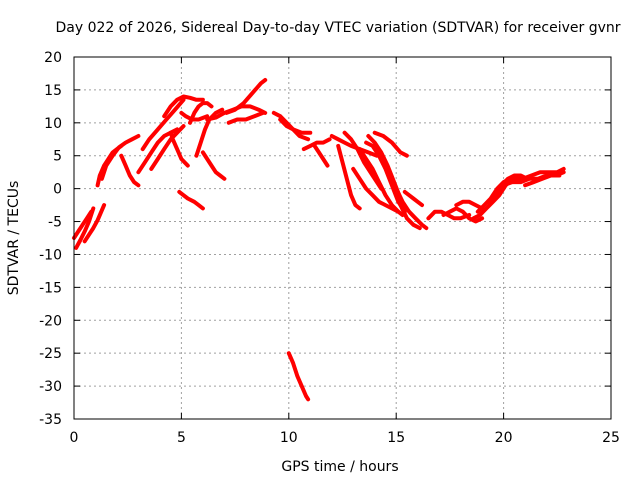  I want to click on y-tick-label: -15, so click(50, 288).